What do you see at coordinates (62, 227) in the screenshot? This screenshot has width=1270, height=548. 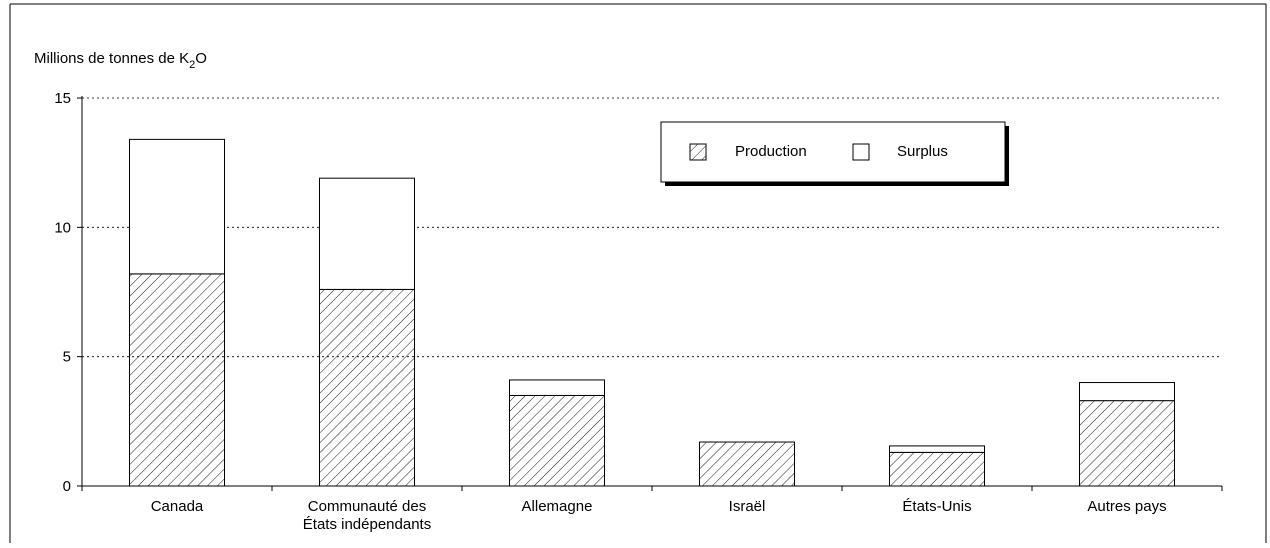 I see `y-tick-label: 10` at bounding box center [62, 227].